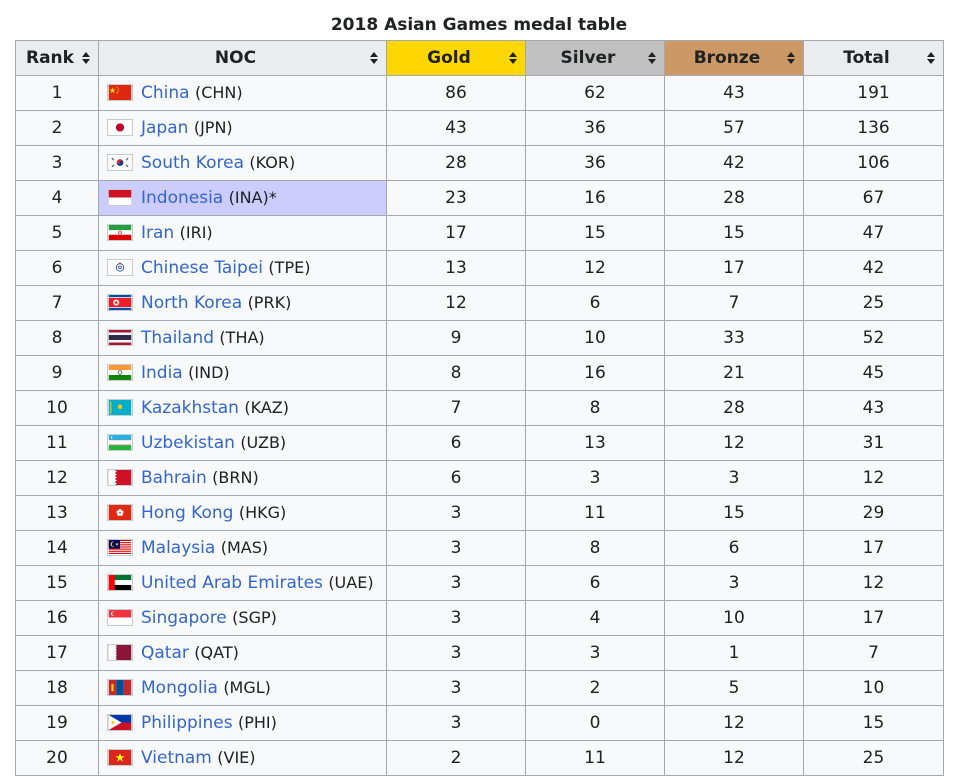 The width and height of the screenshot is (957, 776). I want to click on total-cell: 12, so click(873, 583).